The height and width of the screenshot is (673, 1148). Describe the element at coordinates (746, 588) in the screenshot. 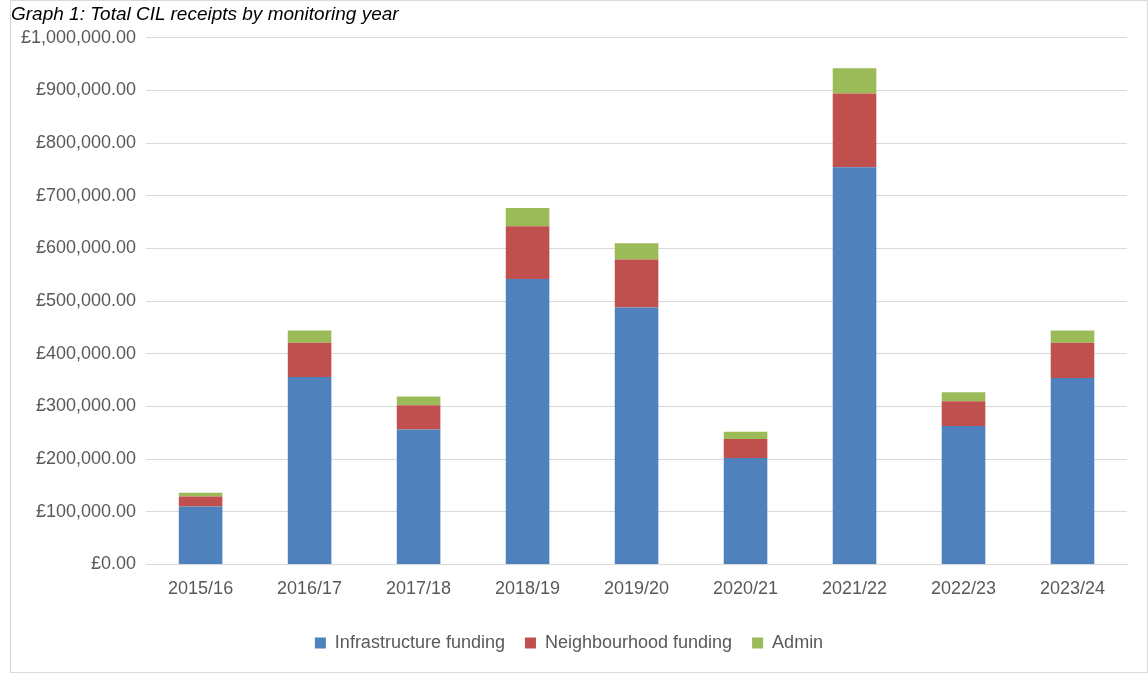

I see `x-tick-label: 2020/21` at that location.